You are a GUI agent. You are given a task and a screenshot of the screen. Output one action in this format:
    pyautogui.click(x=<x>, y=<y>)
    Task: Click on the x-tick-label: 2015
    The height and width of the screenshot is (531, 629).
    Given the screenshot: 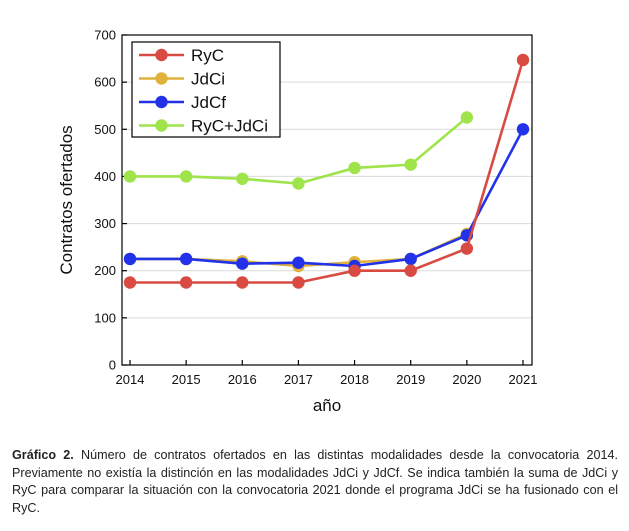 What is the action you would take?
    pyautogui.click(x=186, y=379)
    